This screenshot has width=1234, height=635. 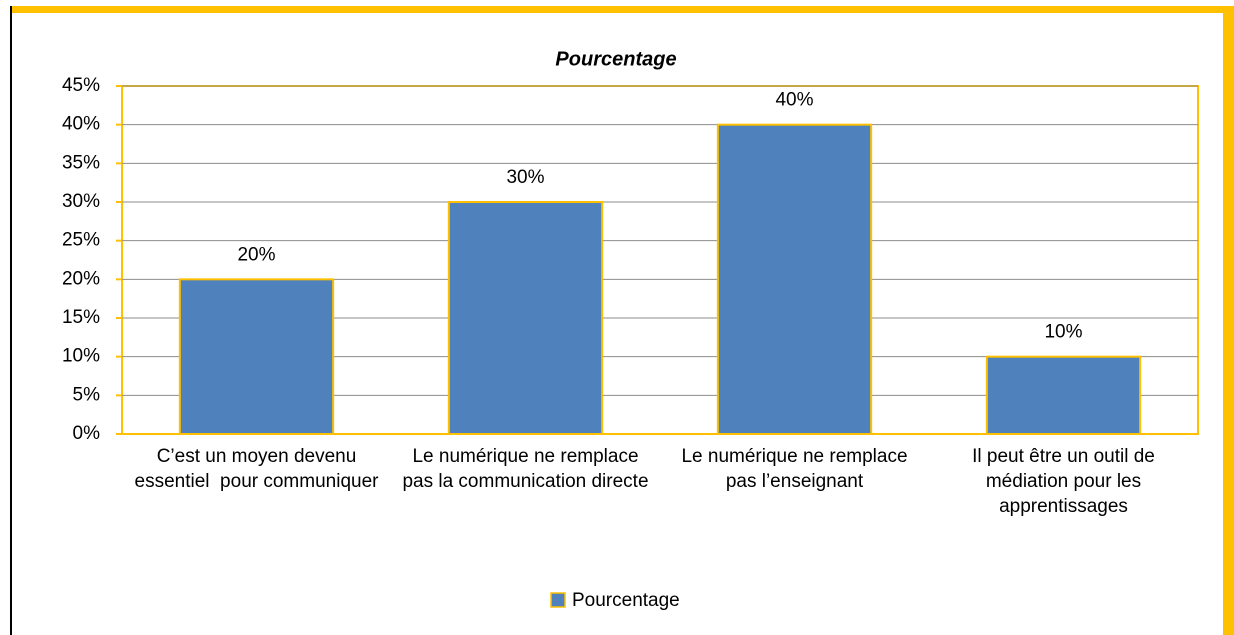 What do you see at coordinates (87, 394) in the screenshot?
I see `y-tick-label: 5%` at bounding box center [87, 394].